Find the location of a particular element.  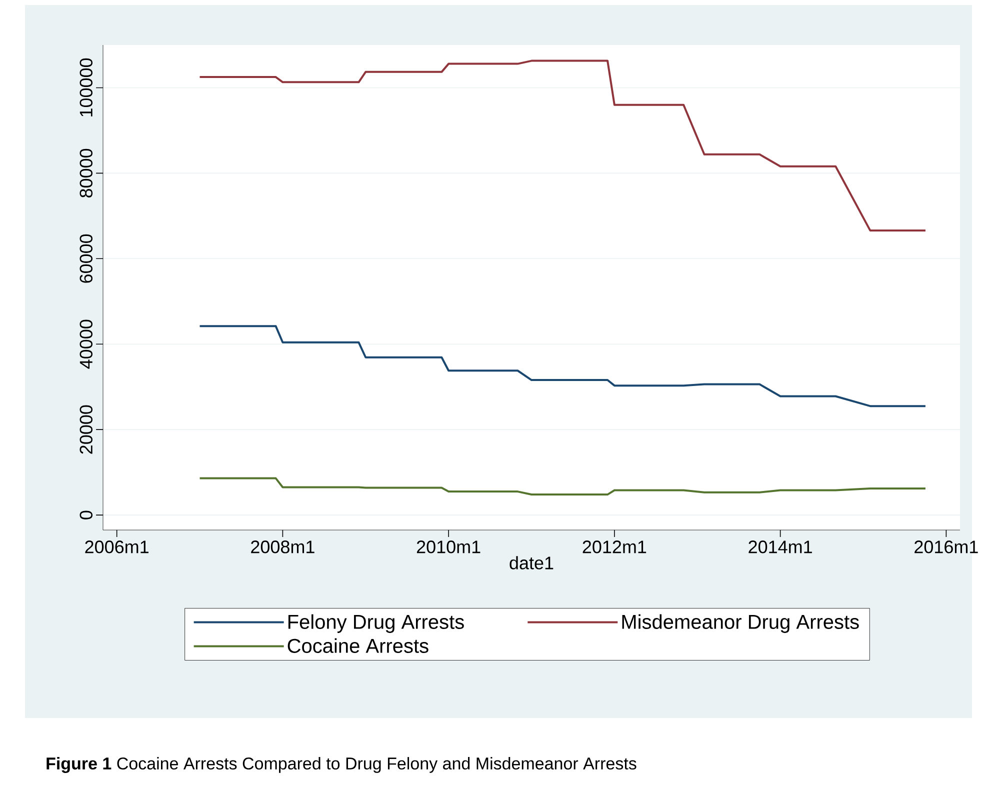

legend-label: Cocaine Arrests is located at coordinates (358, 645).